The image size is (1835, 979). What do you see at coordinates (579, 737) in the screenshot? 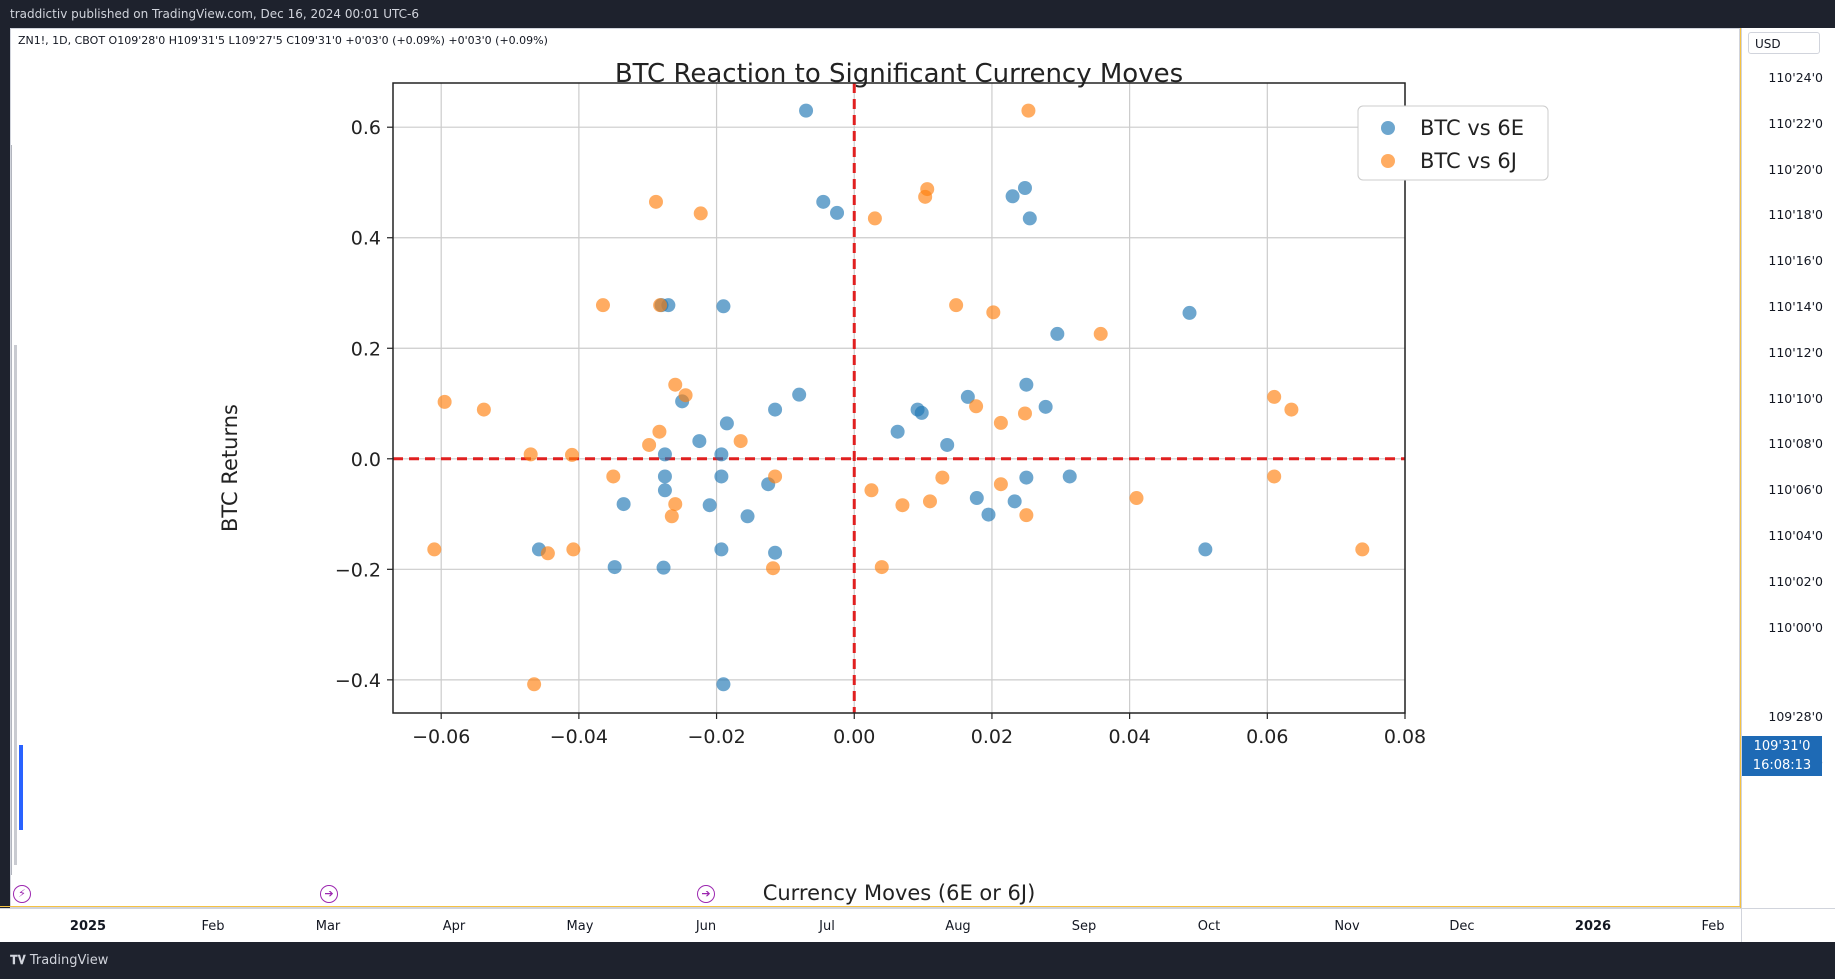
I see `x-tick-label: −0.04` at bounding box center [579, 737].